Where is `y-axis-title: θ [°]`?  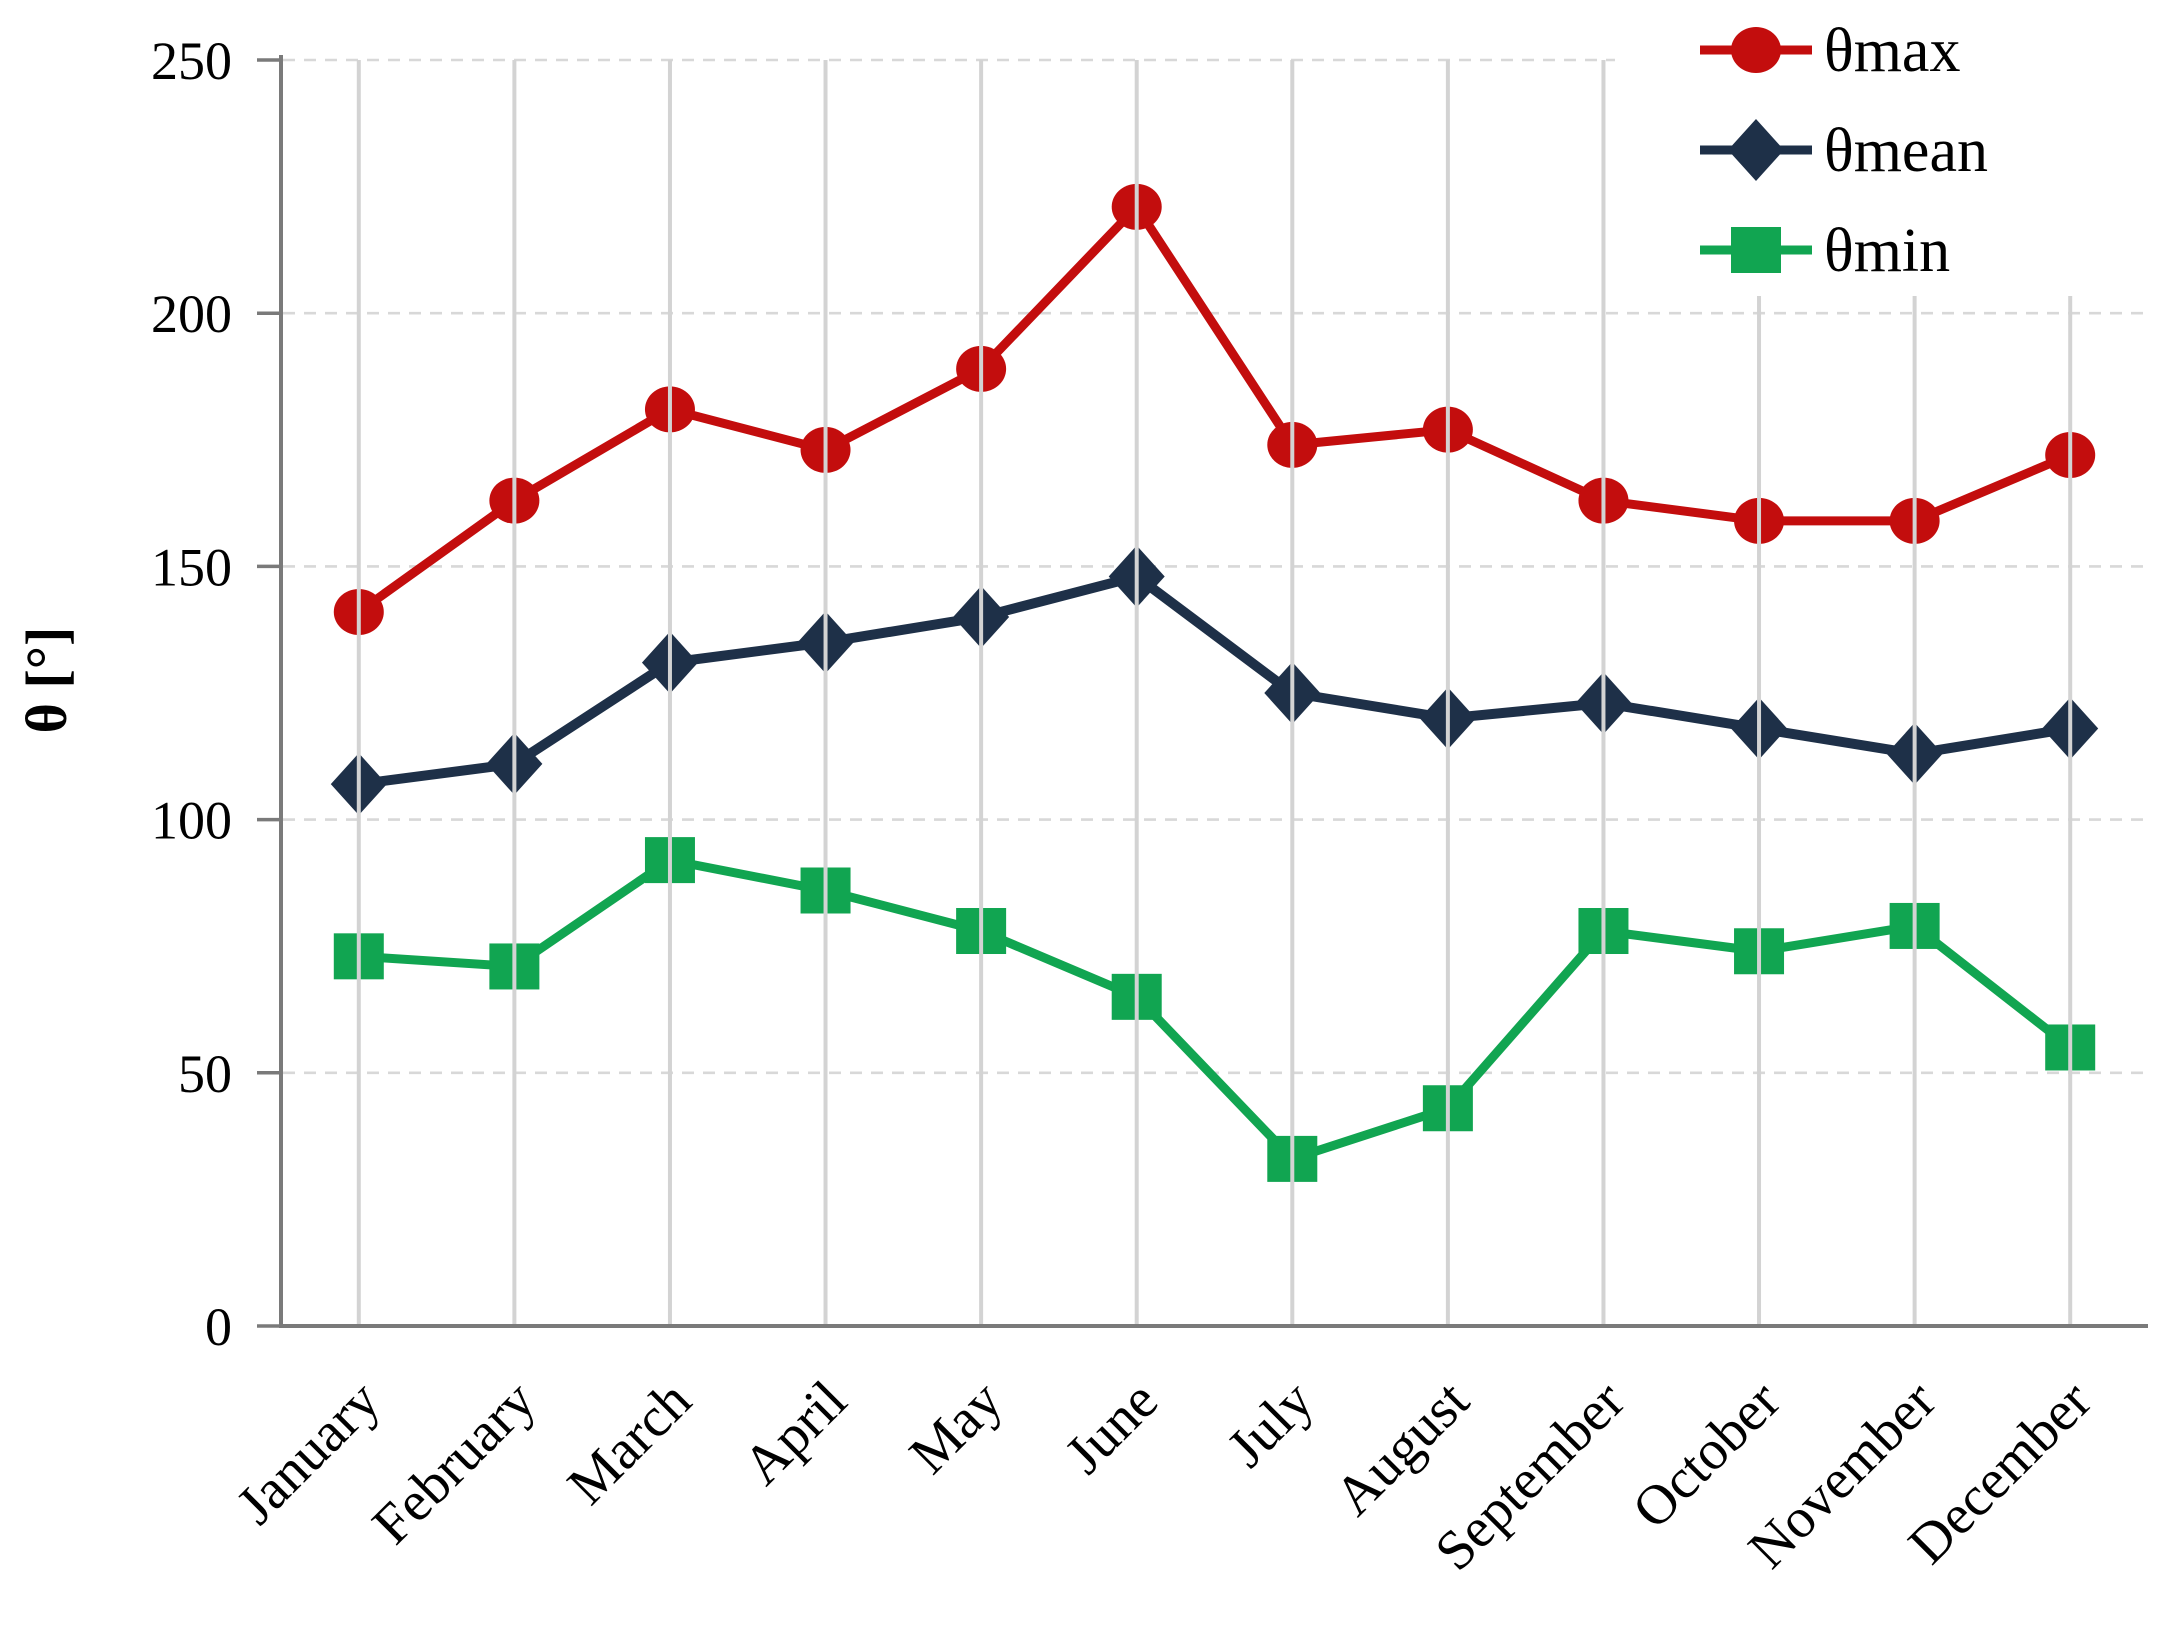
y-axis-title: θ [°] is located at coordinates (46, 680).